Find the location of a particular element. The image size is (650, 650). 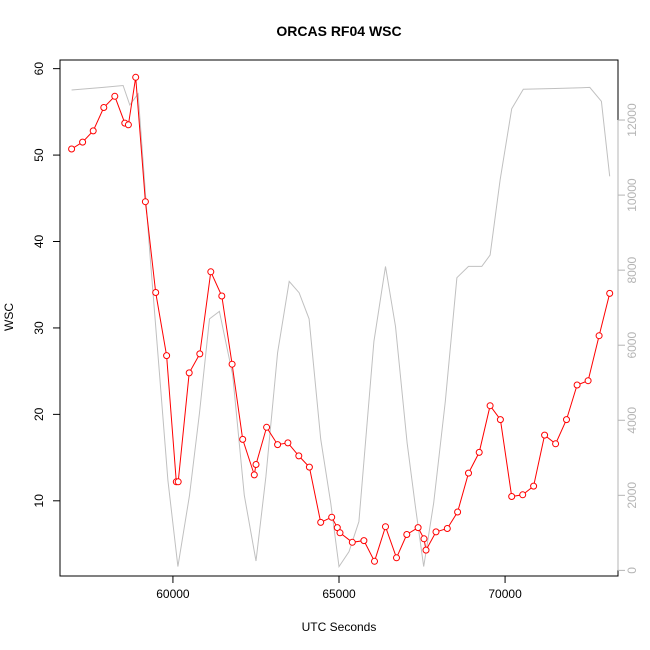

y-tick-label: 20 is located at coordinates (39, 414).